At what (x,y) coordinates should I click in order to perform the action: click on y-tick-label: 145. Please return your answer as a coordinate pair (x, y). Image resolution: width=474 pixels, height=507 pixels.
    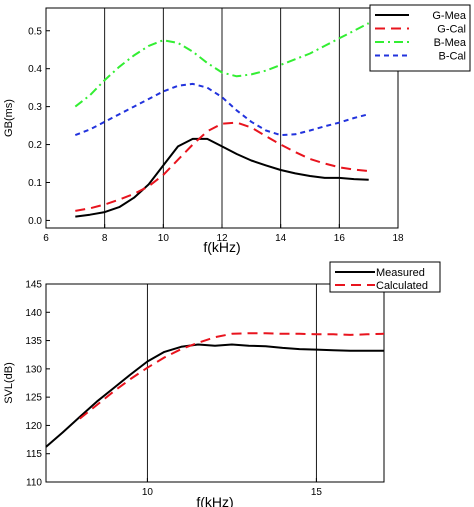
    Looking at the image, I should click on (33, 285).